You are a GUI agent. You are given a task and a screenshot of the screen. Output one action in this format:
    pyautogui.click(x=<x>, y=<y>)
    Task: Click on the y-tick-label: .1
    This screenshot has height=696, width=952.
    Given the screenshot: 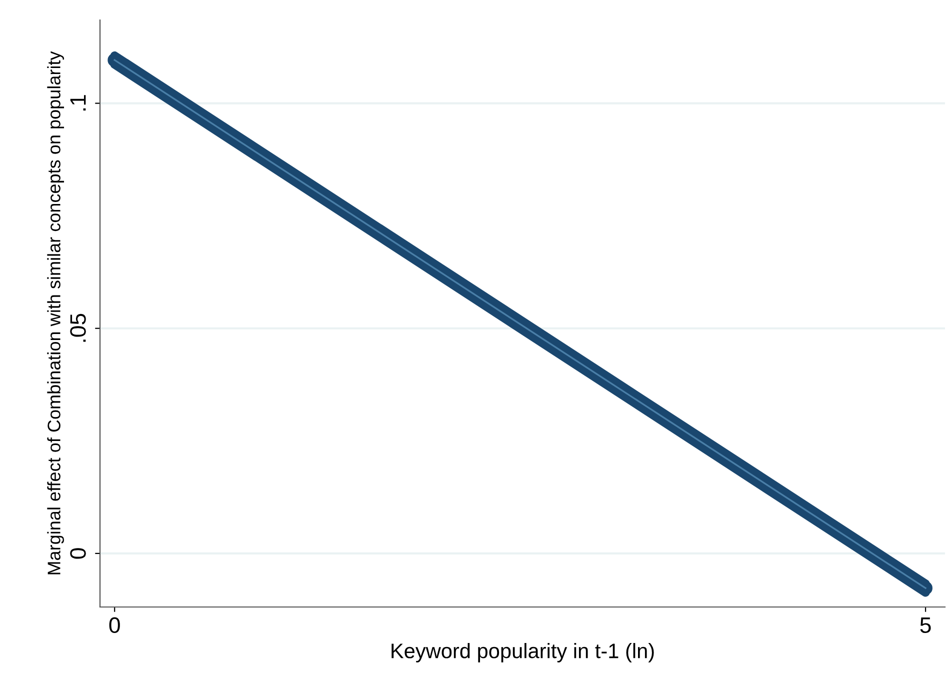 What is the action you would take?
    pyautogui.click(x=78, y=103)
    